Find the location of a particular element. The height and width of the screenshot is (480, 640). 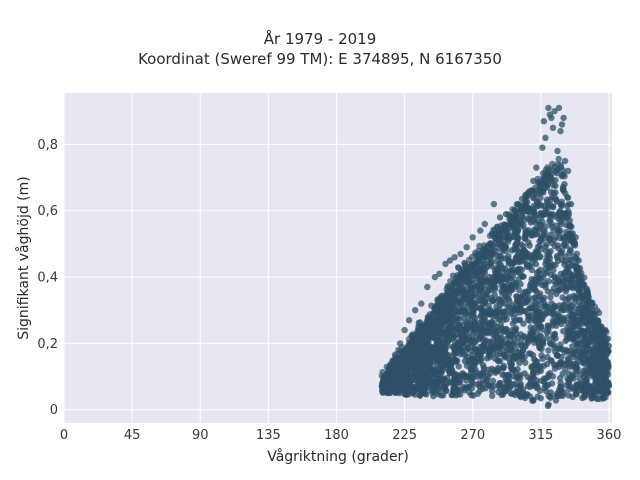

x-tick-label: 135 is located at coordinates (268, 435).